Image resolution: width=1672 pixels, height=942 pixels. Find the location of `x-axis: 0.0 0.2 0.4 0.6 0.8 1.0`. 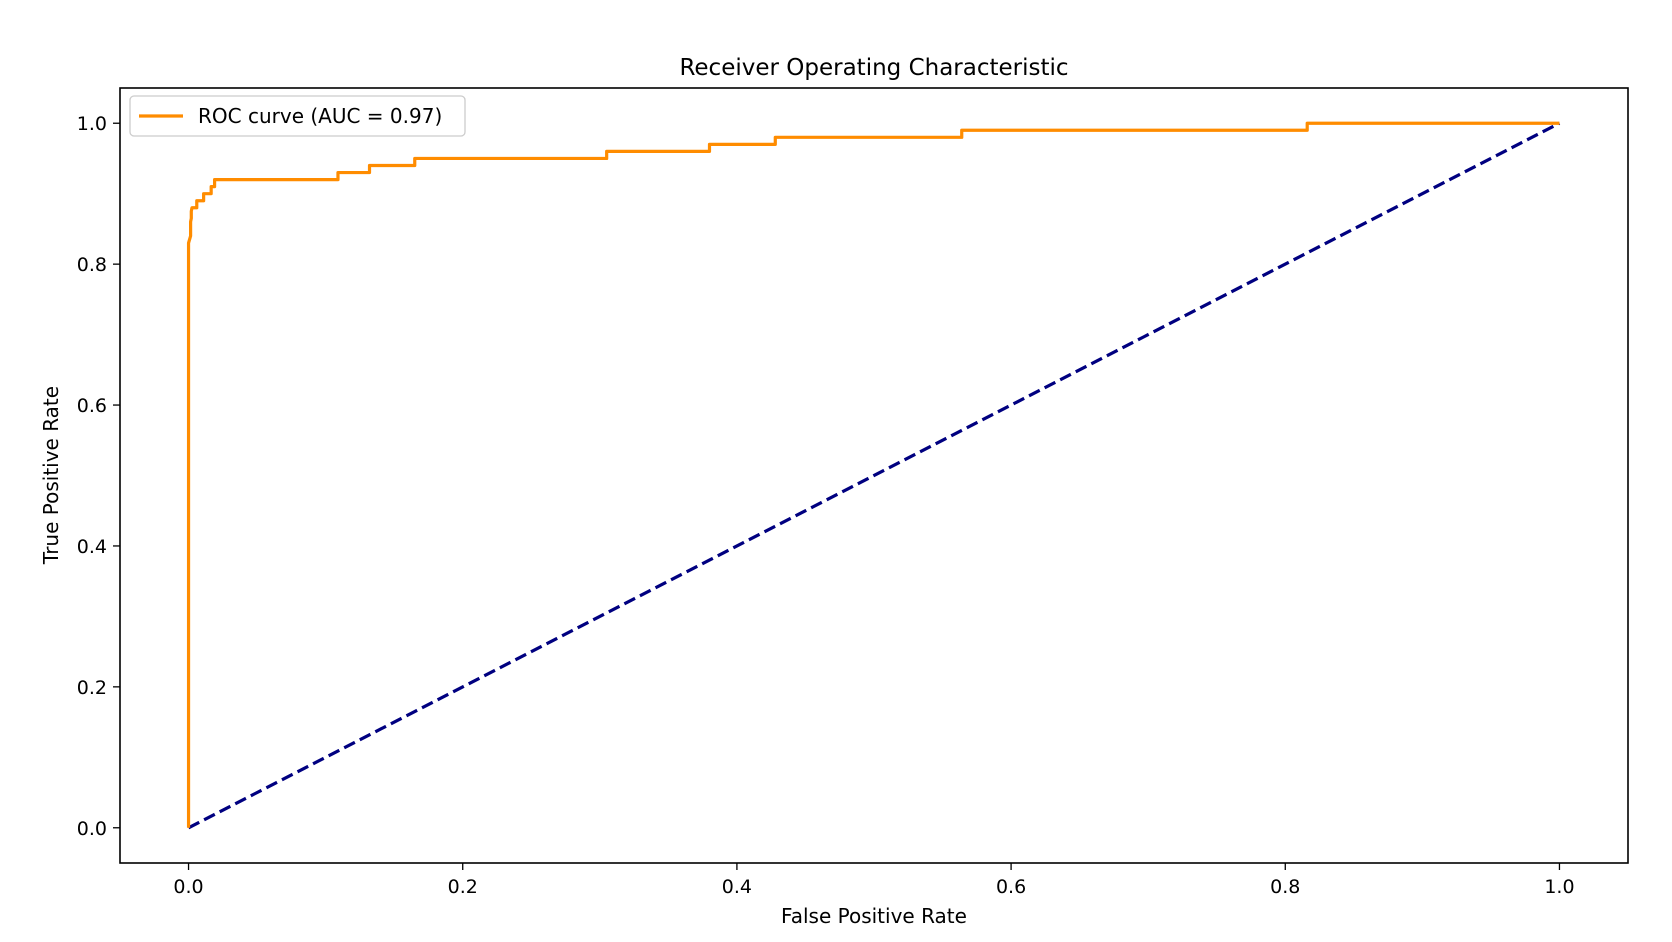

x-axis: 0.0 0.2 0.4 0.6 0.8 1.0 is located at coordinates (874, 880).